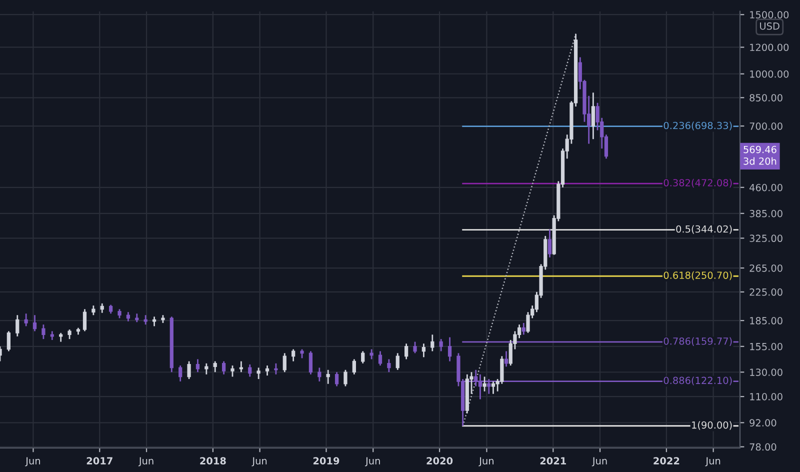 Image resolution: width=800 pixels, height=472 pixels. Describe the element at coordinates (766, 238) in the screenshot. I see `y-tick-label: 325.00` at that location.